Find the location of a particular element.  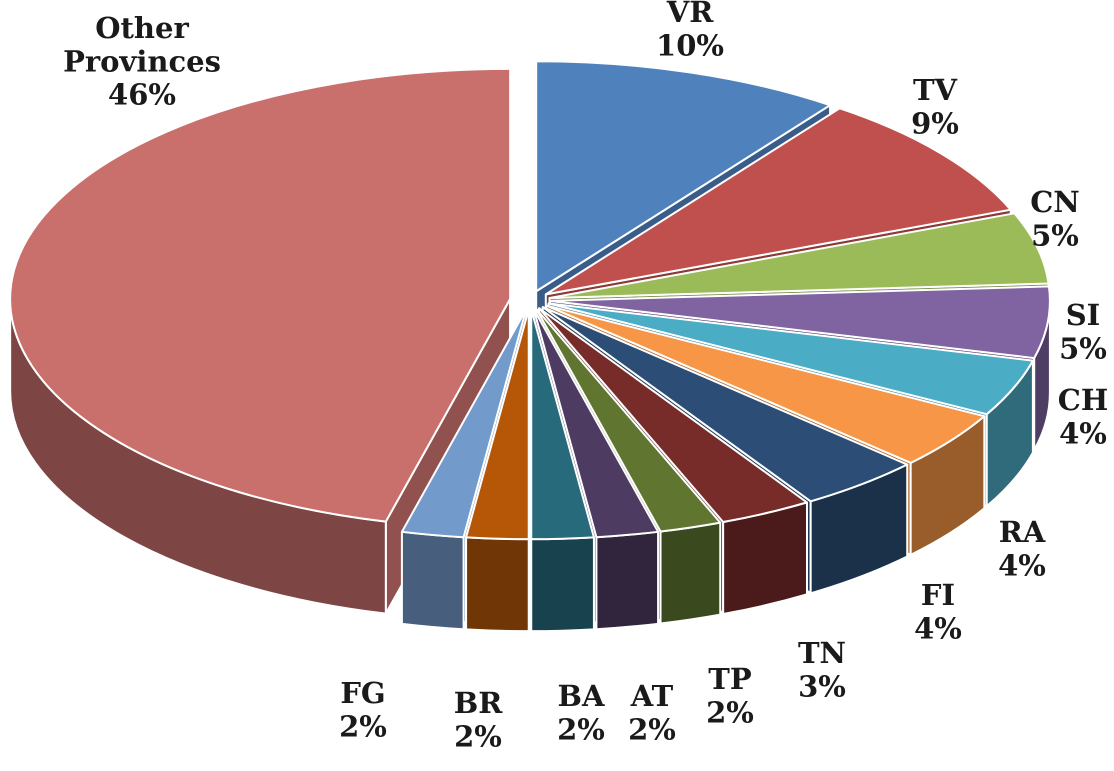

label-ba: BA 2% is located at coordinates (581, 712).